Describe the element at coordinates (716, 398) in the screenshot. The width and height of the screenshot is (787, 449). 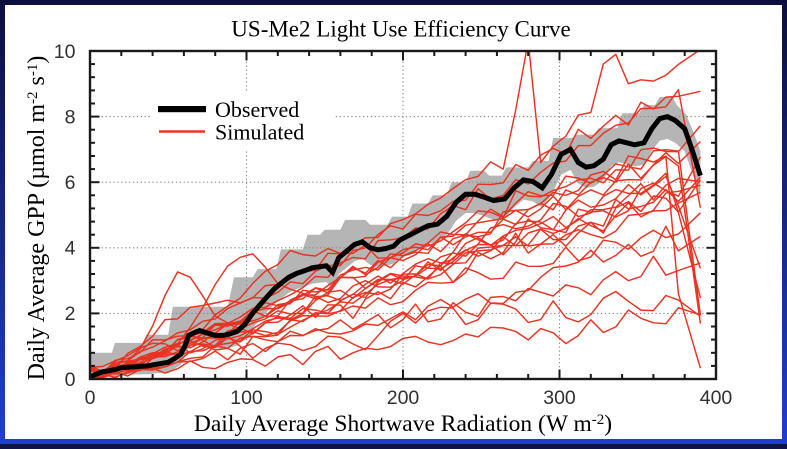
I see `svg-text: 400` at that location.